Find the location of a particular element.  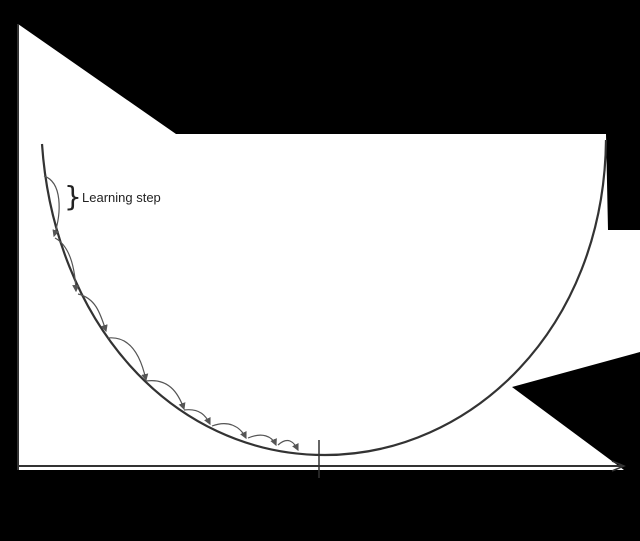

brace-icon: } is located at coordinates (73, 196).